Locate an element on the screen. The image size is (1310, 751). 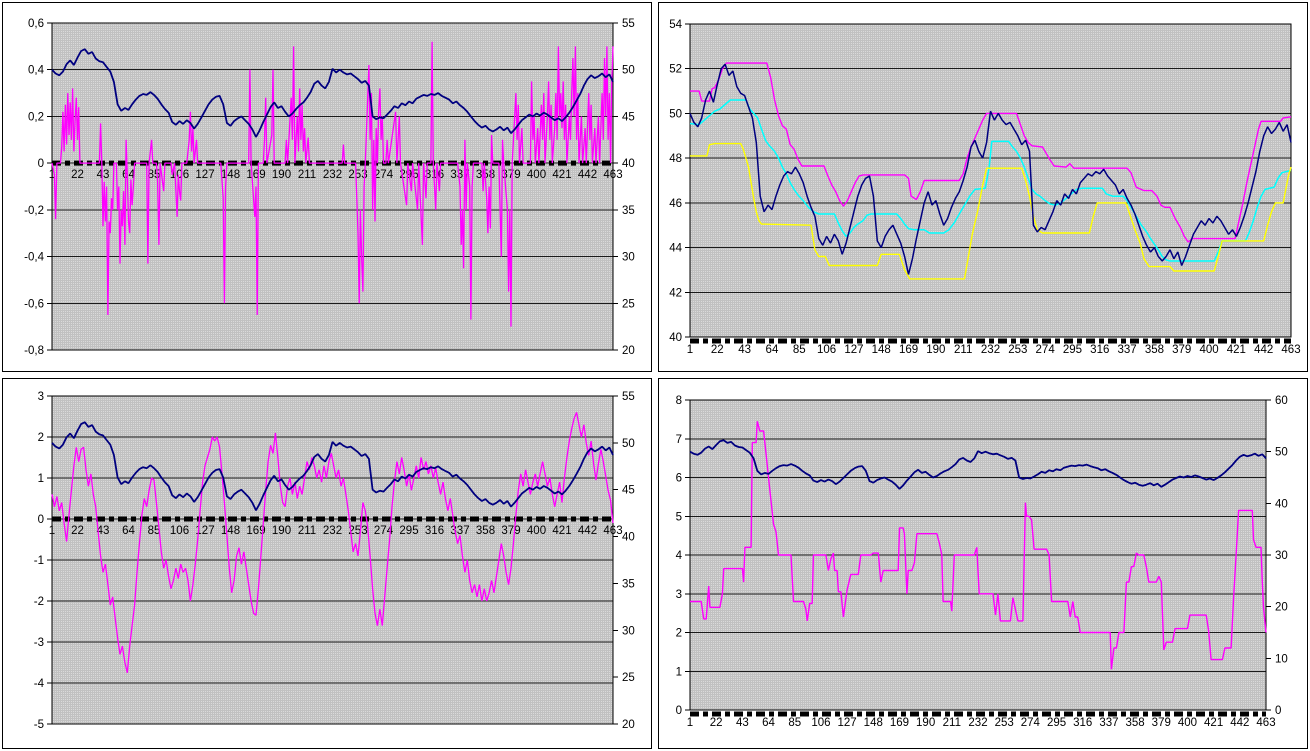
right-axis-label: 10 is located at coordinates (1281, 659).